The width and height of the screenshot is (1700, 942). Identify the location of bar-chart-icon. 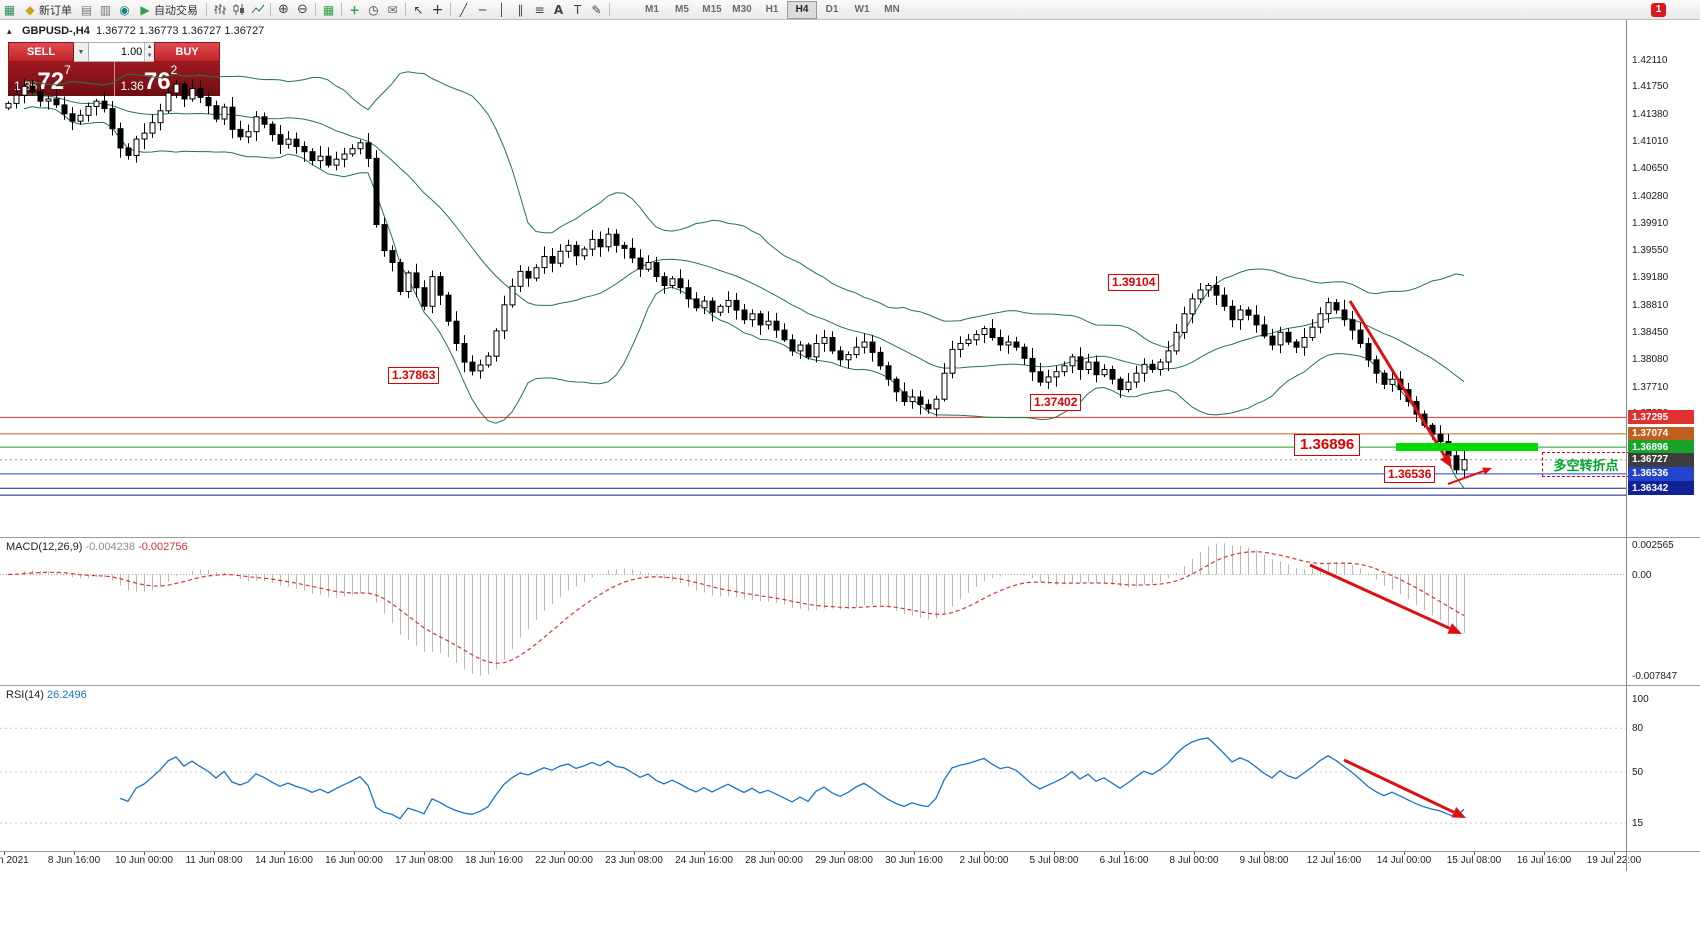
(219, 9).